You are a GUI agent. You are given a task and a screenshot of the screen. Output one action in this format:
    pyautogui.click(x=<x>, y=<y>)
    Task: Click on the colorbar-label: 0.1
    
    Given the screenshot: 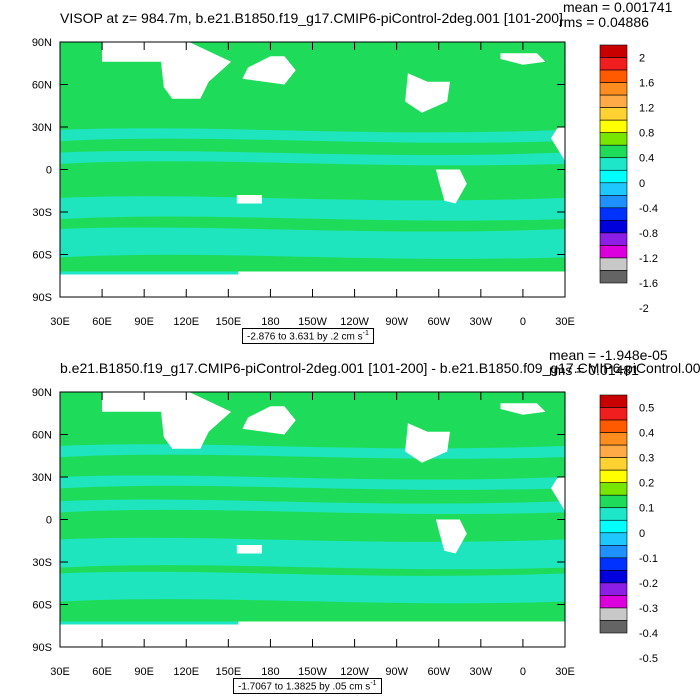 What is the action you would take?
    pyautogui.click(x=646, y=509)
    